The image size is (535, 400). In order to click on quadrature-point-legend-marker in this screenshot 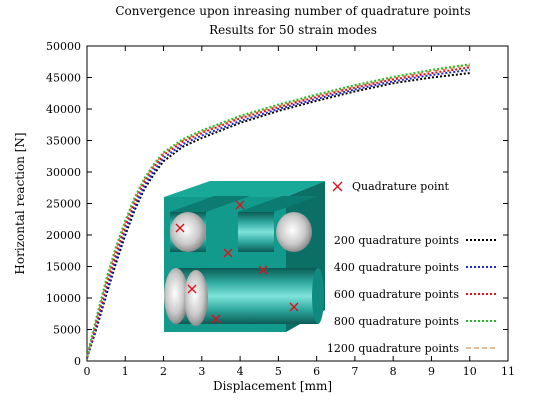, I will do `click(337, 186)`.